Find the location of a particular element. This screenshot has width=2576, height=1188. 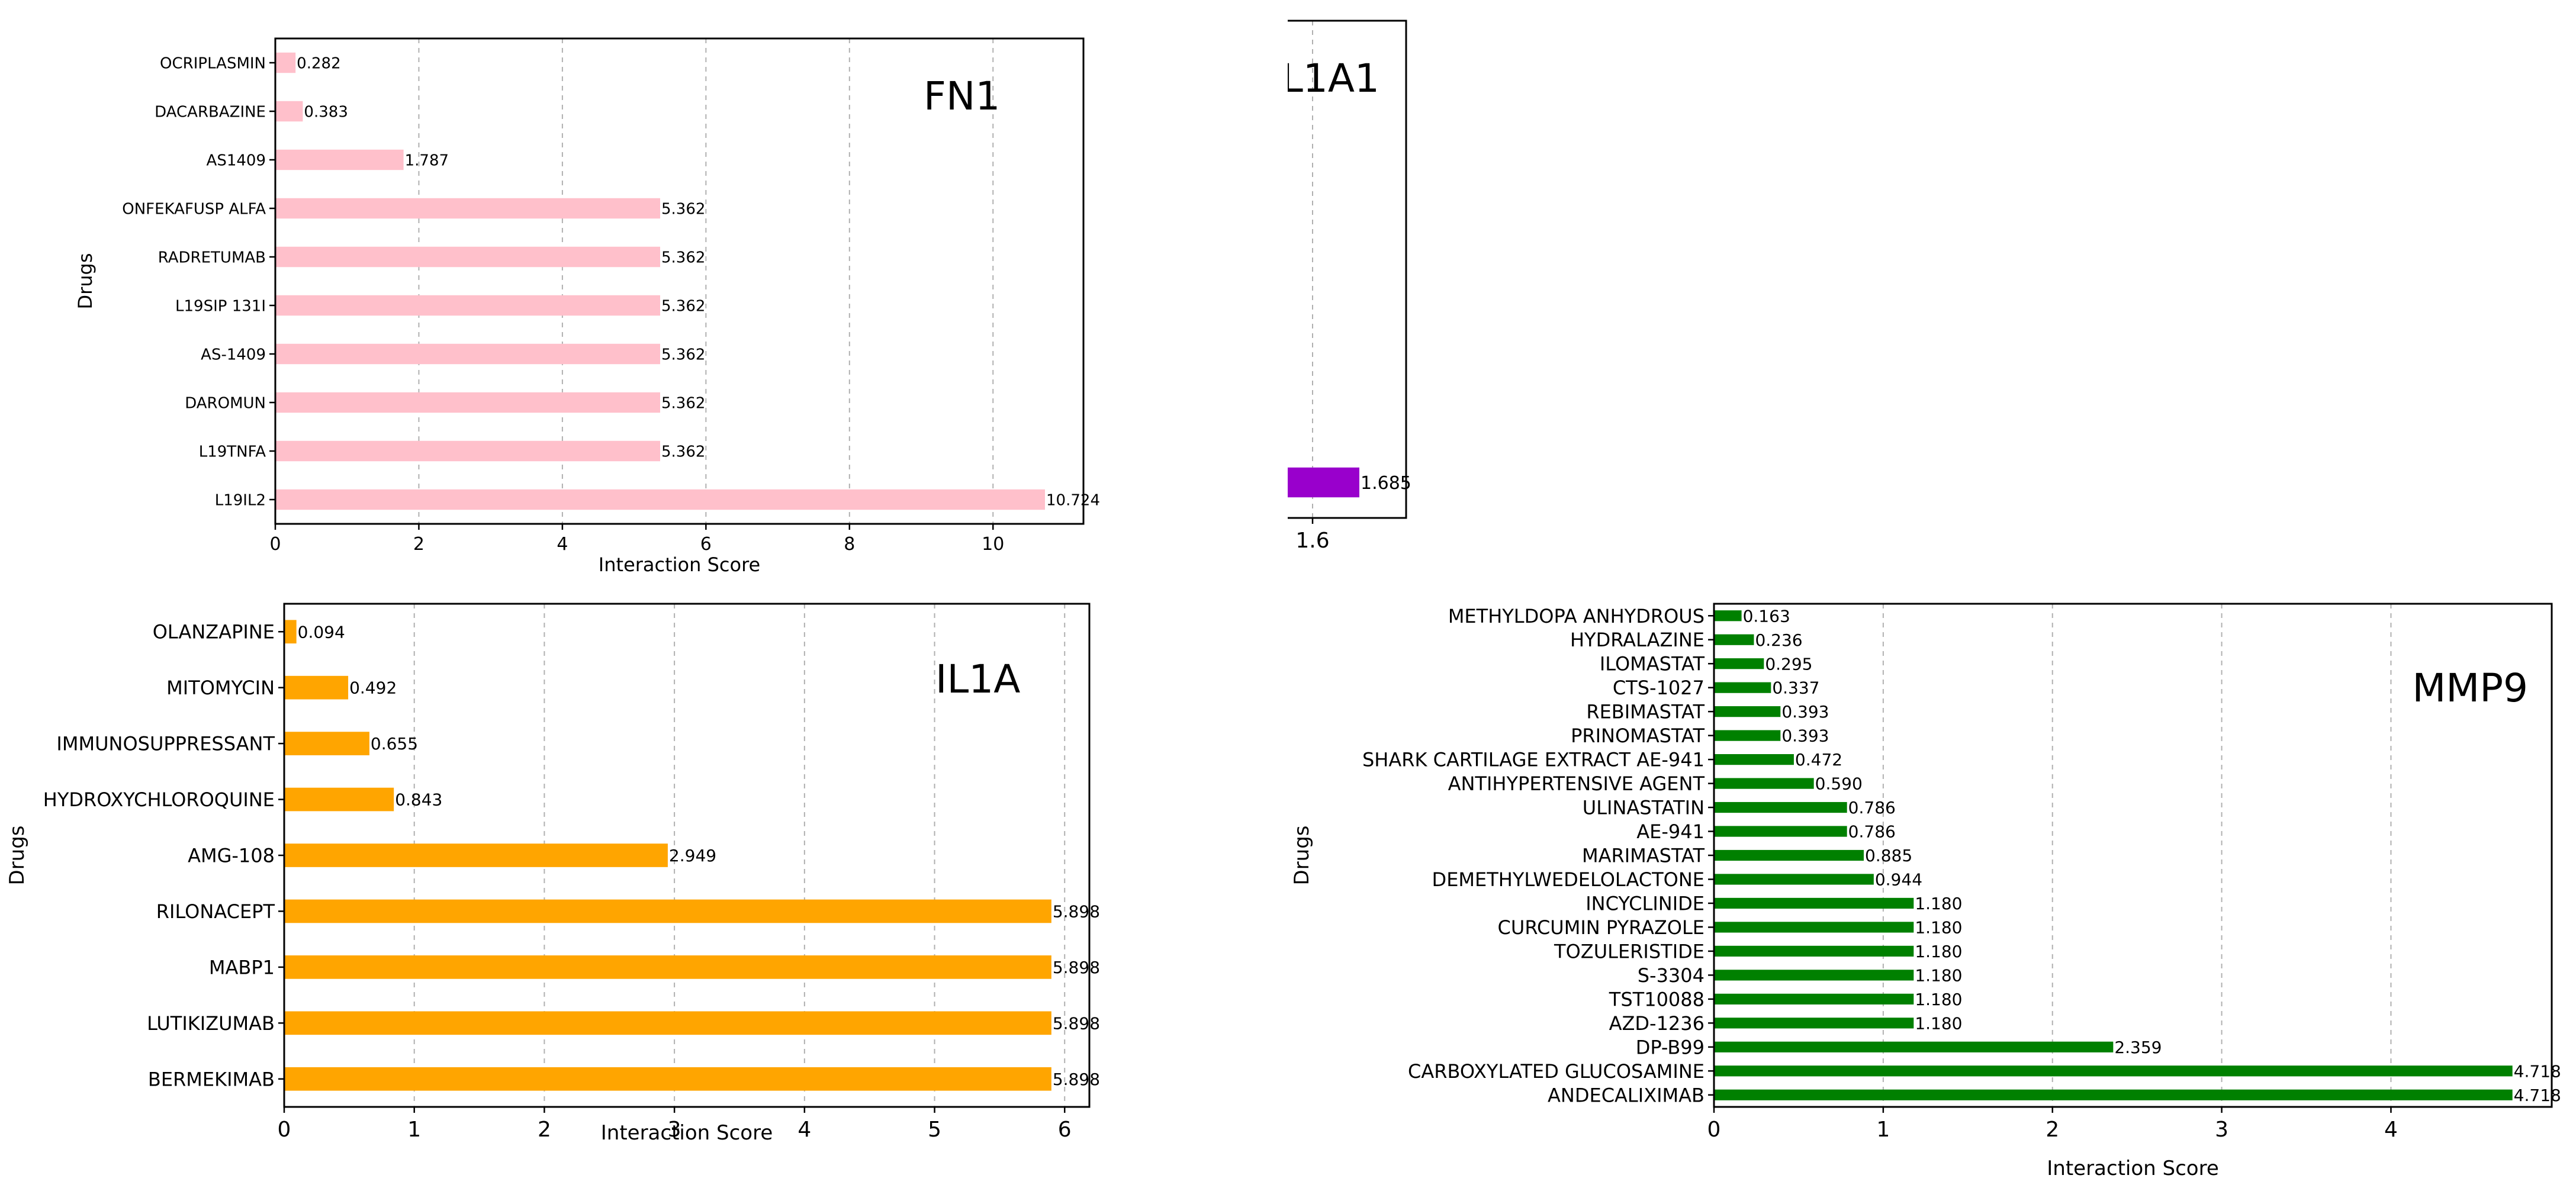

il1a-category-label: LUTIKIZUMAB is located at coordinates (211, 1024).